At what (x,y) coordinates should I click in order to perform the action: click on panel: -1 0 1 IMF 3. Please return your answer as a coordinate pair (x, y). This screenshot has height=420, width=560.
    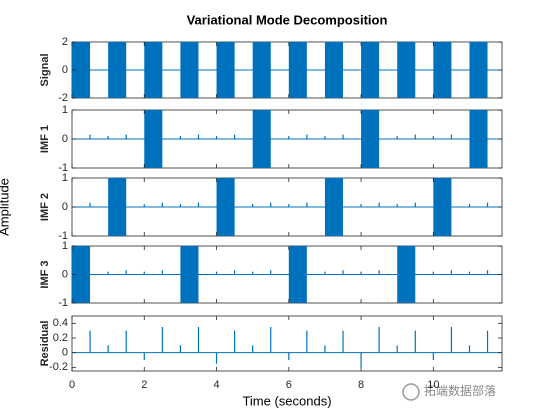
    Looking at the image, I should click on (271, 274).